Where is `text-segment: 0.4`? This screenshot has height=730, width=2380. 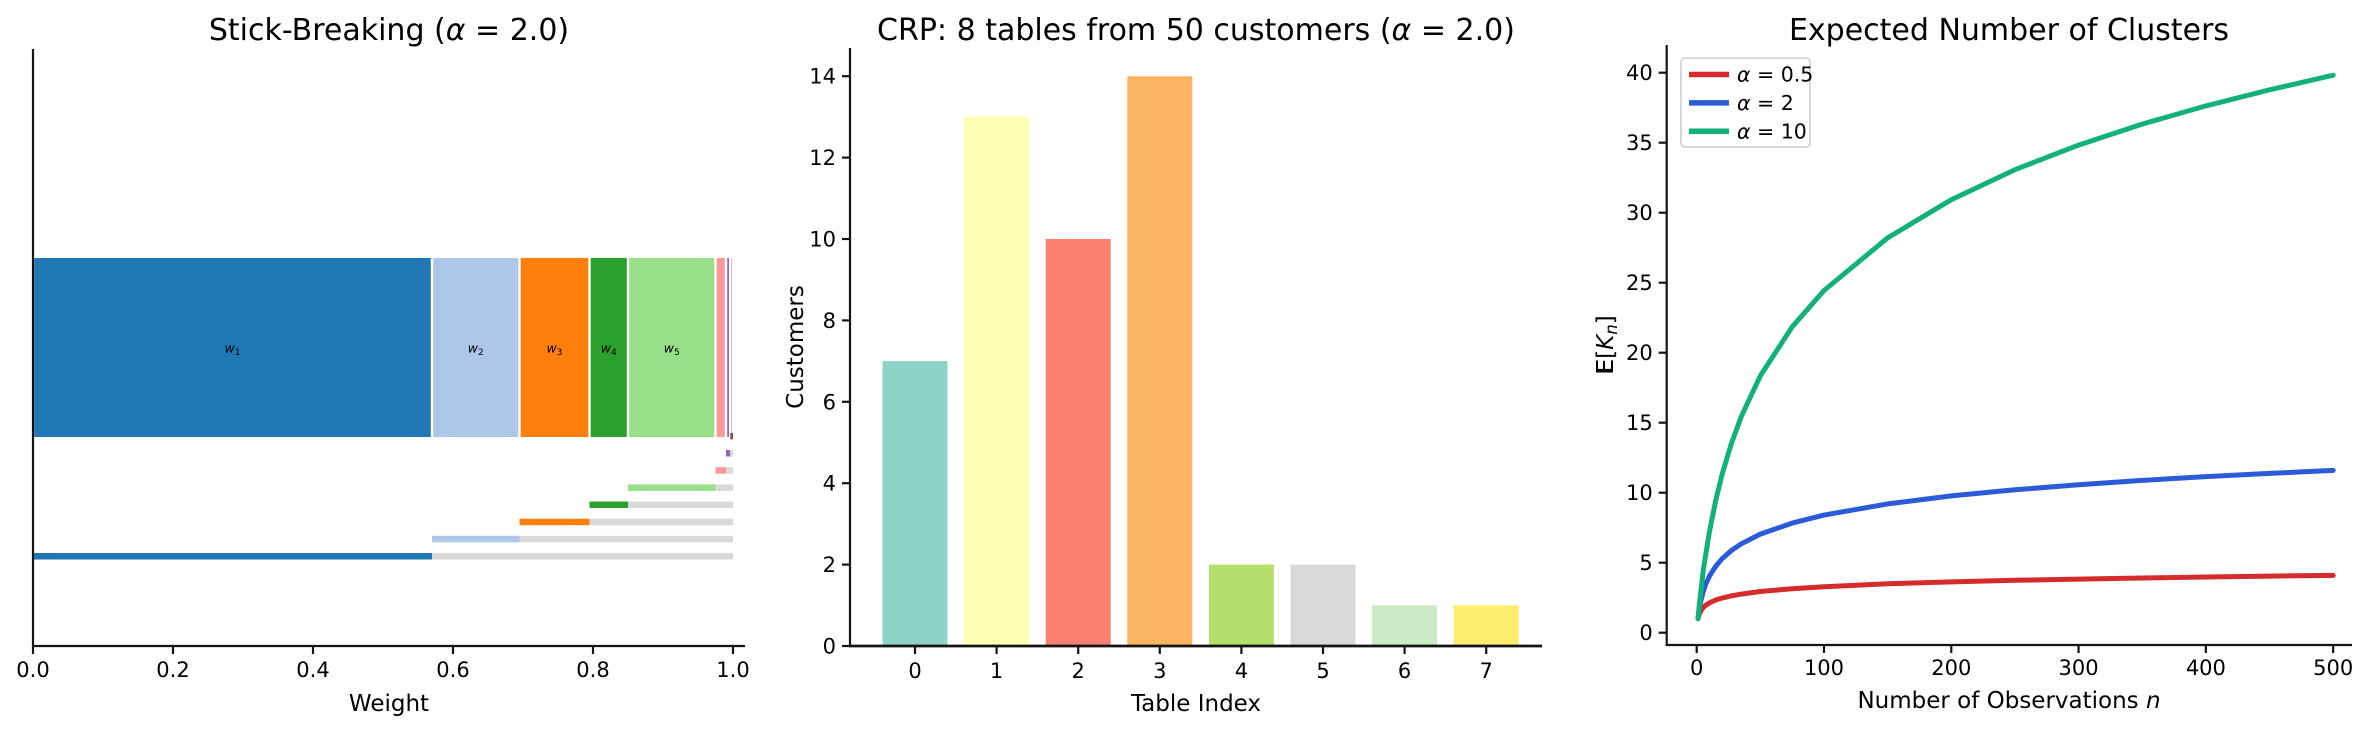 text-segment: 0.4 is located at coordinates (312, 670).